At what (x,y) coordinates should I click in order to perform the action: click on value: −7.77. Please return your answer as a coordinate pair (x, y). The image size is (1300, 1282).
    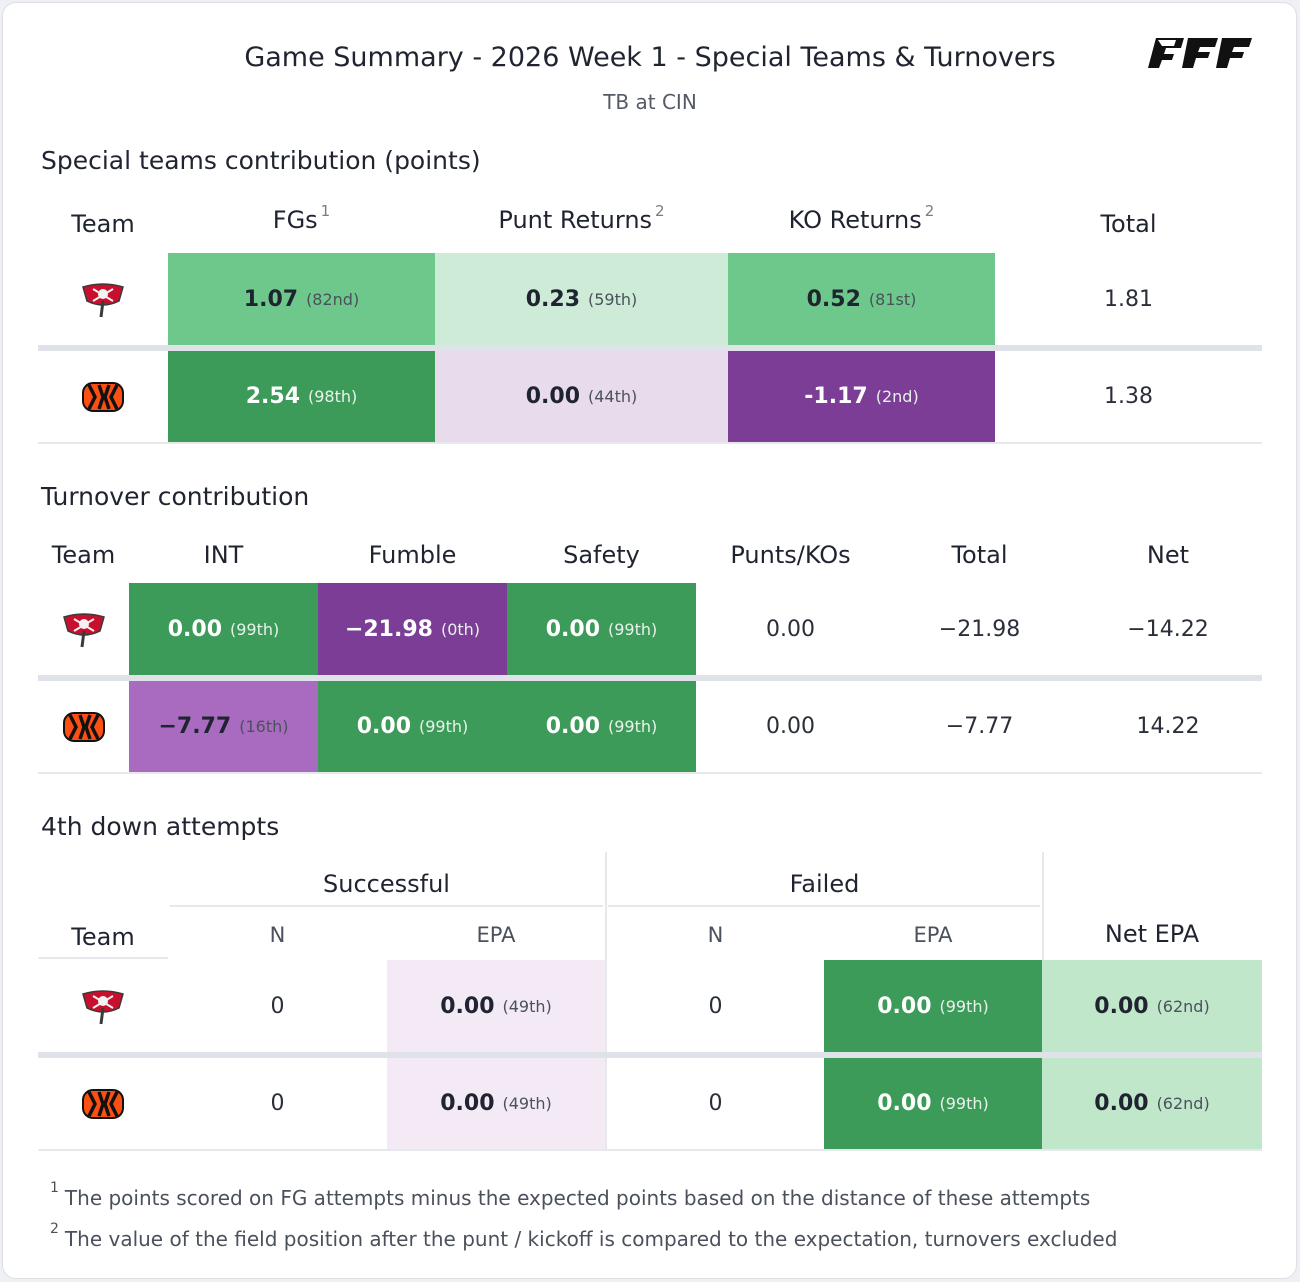
    Looking at the image, I should click on (195, 726).